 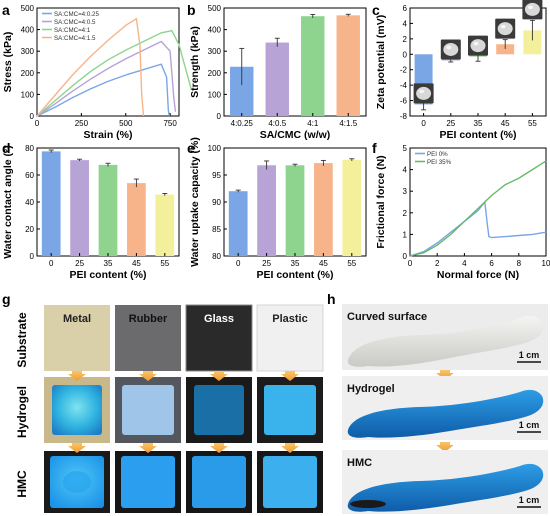 What do you see at coordinates (6, 299) in the screenshot?
I see `panel-letter-g: g` at bounding box center [6, 299].